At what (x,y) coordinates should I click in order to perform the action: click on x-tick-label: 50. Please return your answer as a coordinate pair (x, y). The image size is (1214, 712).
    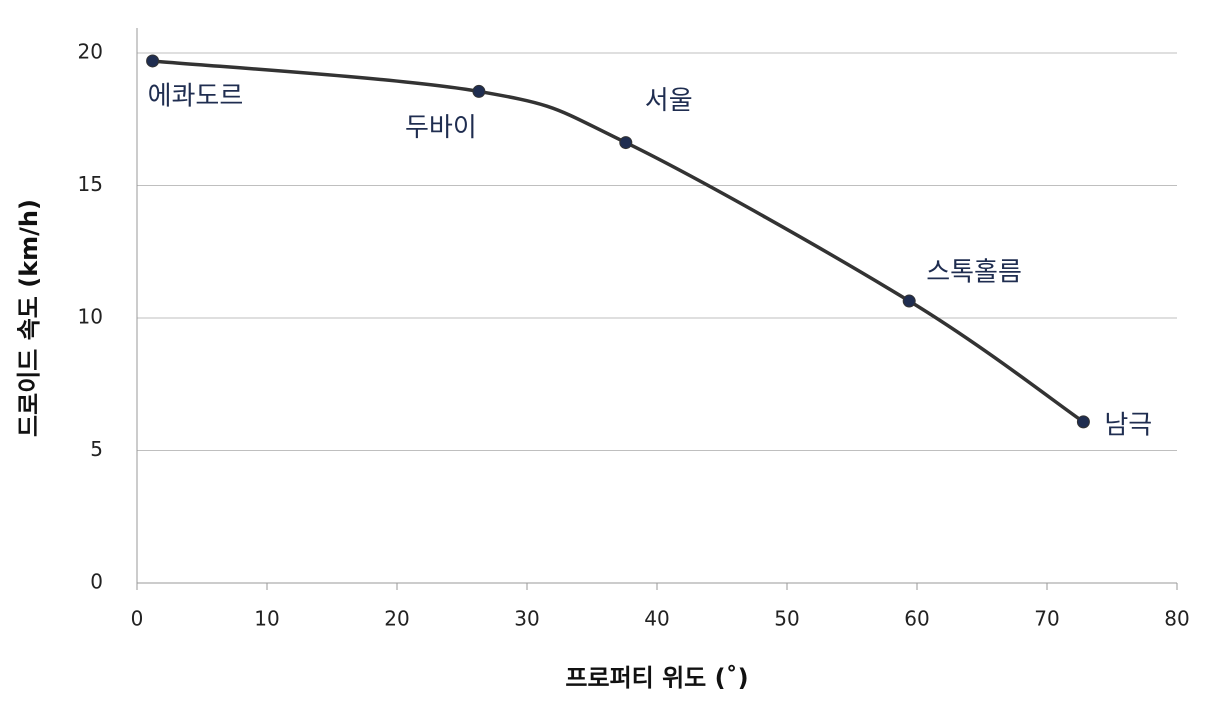
    Looking at the image, I should click on (786, 619).